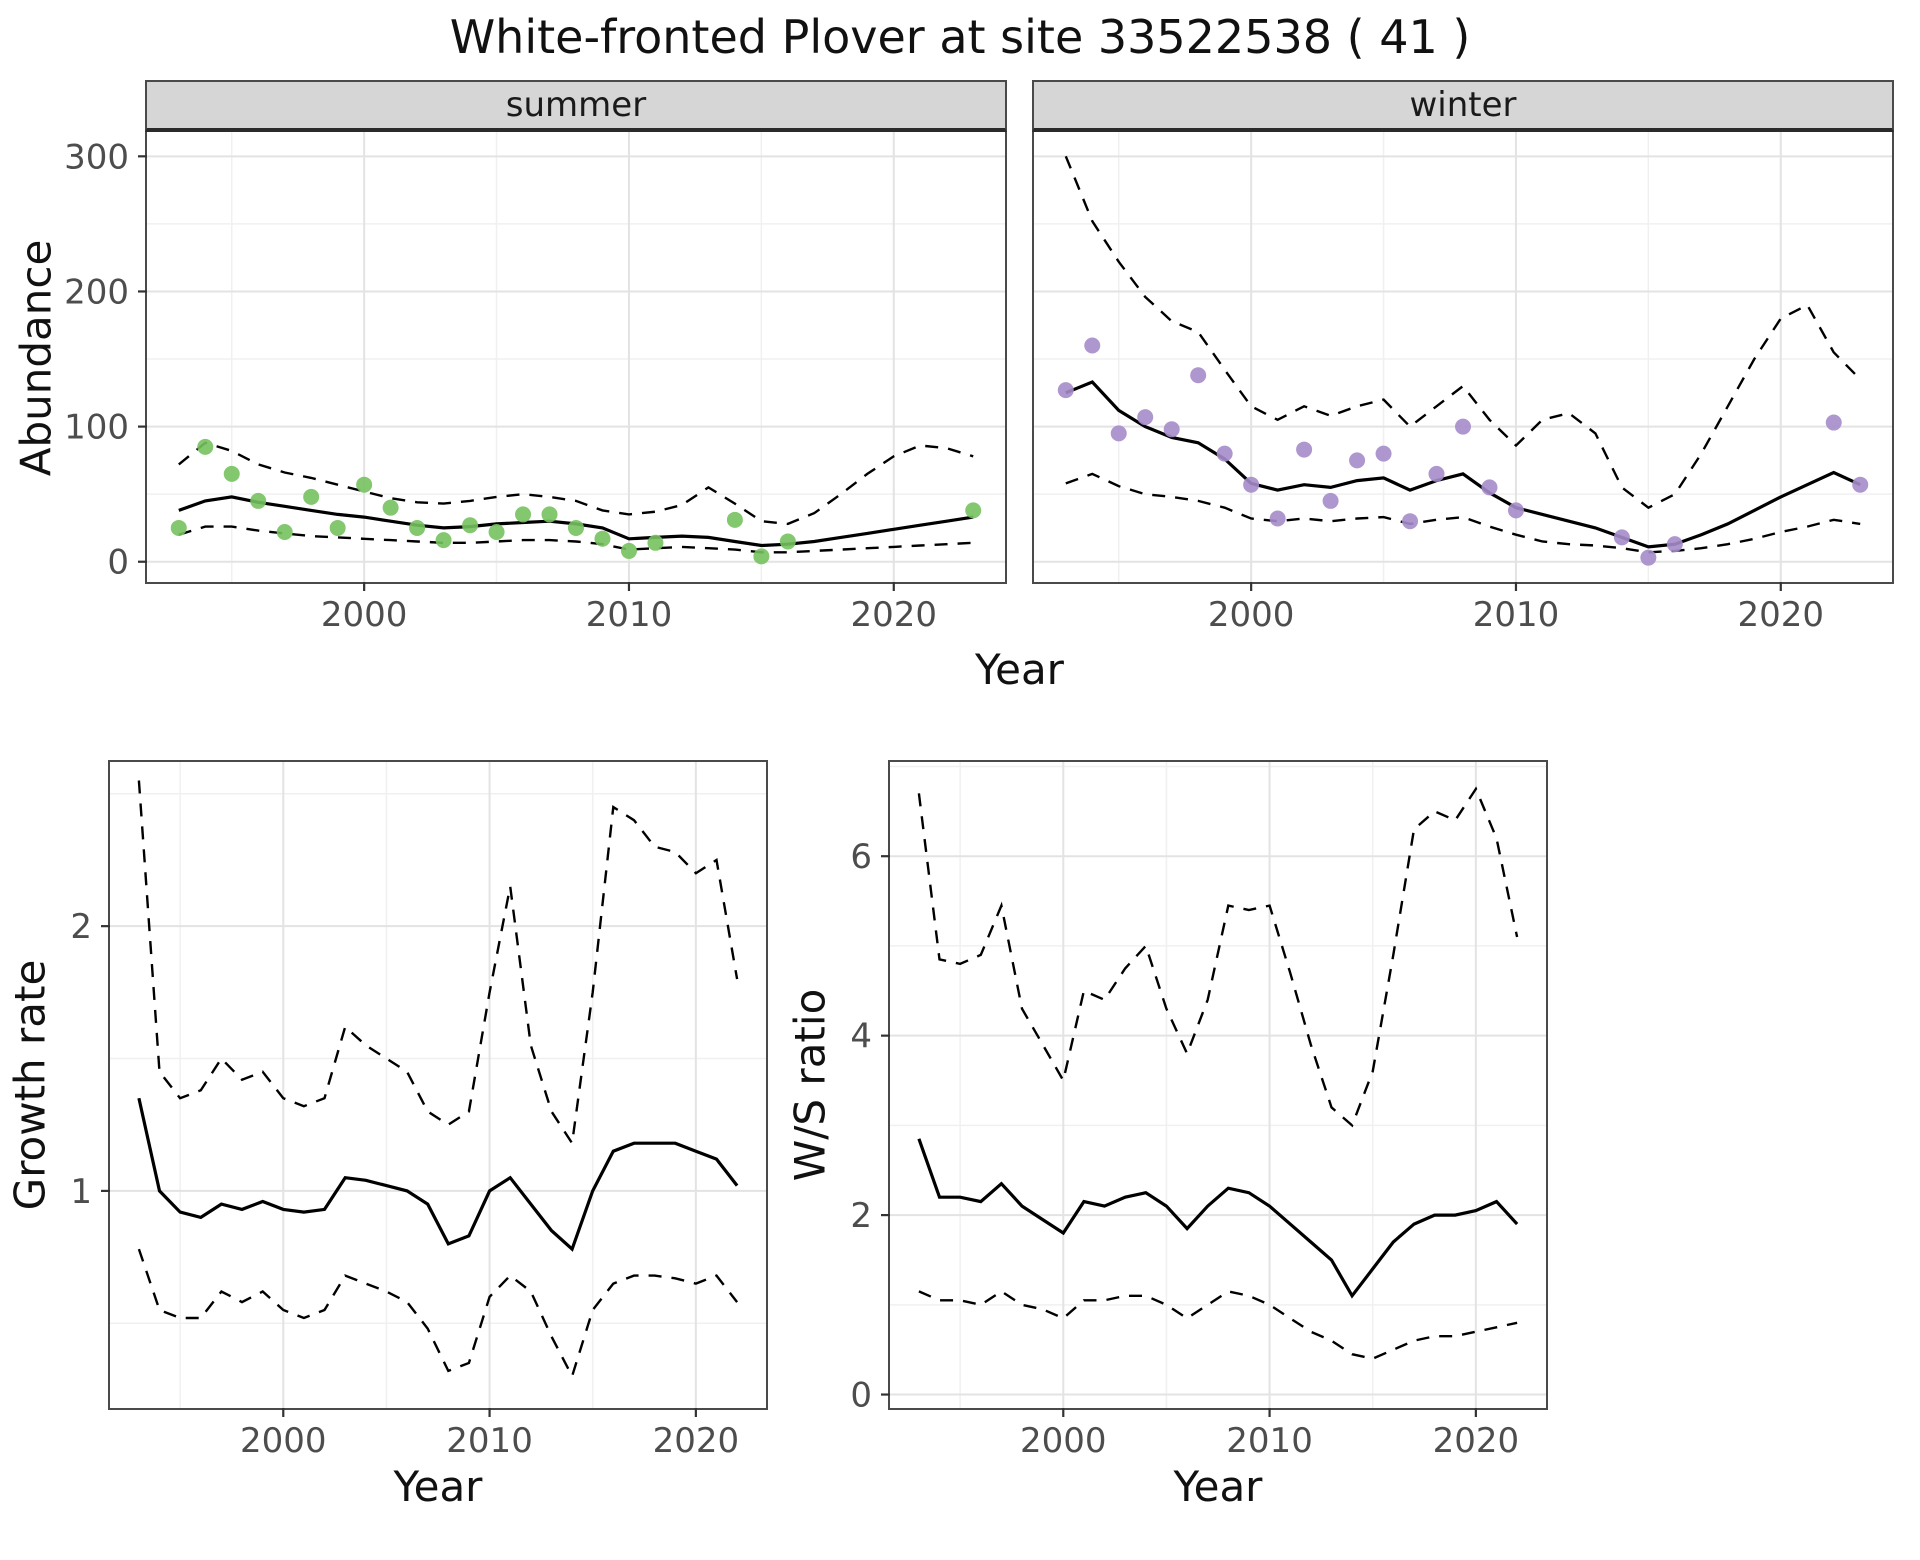  I want to click on y-axis-label-growth-rate: Growth rate, so click(30, 1085).